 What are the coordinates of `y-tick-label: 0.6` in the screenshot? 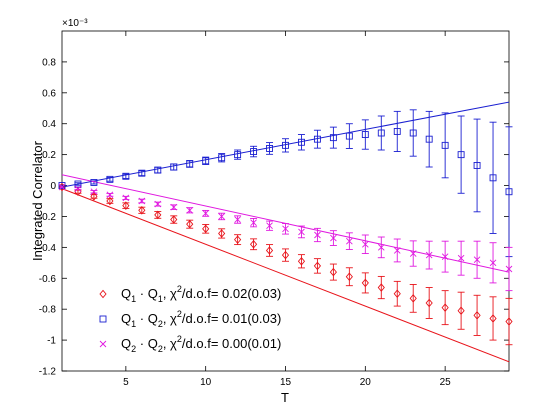 It's located at (49, 93).